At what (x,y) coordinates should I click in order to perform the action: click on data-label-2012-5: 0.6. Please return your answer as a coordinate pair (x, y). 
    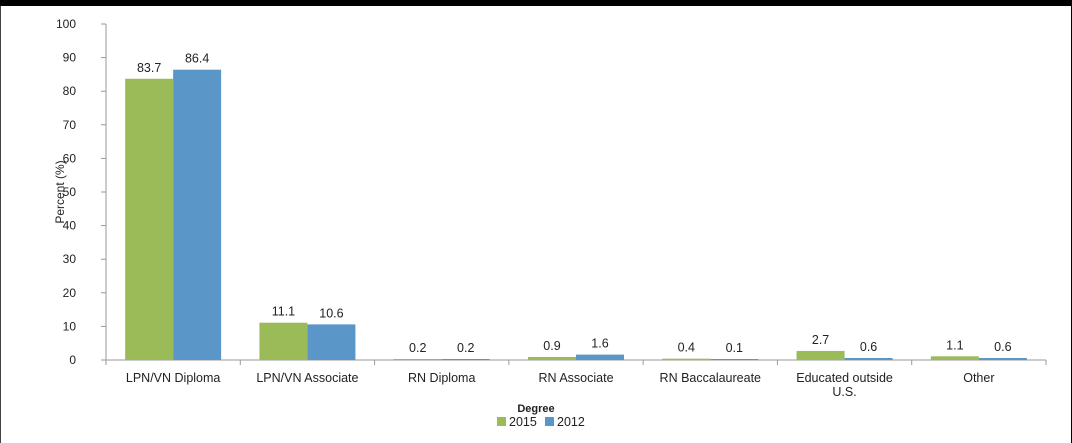
    Looking at the image, I should click on (868, 347).